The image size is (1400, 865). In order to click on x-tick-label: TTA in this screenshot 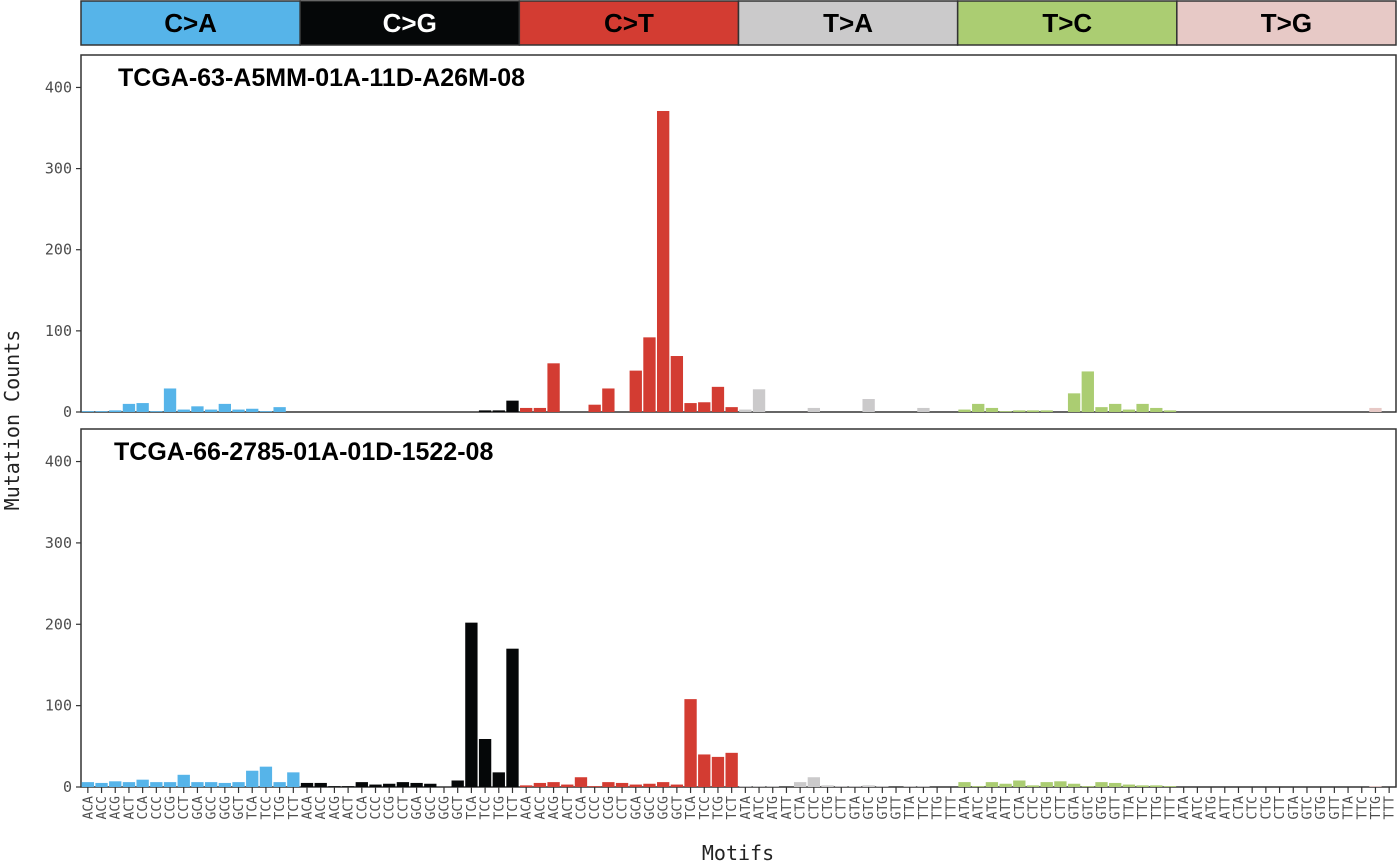, I will do `click(1129, 808)`.